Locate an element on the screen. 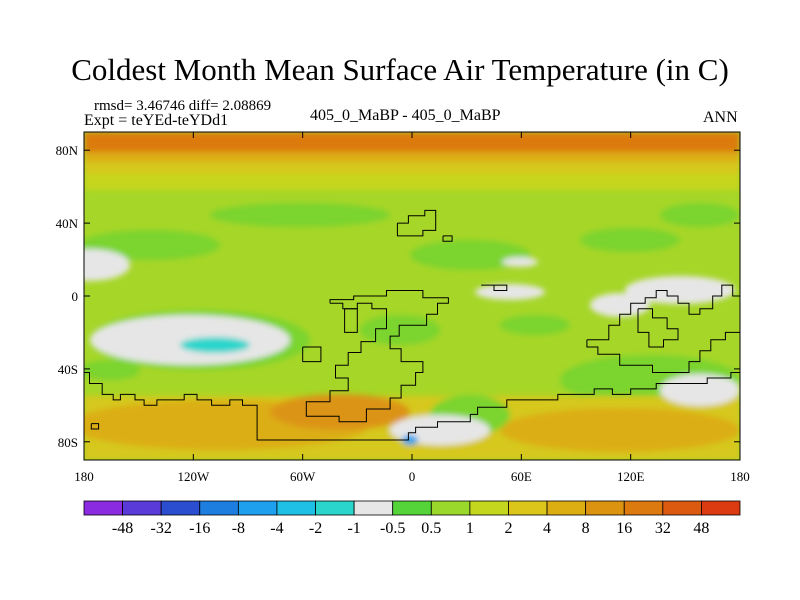 This screenshot has width=800, height=600. y-tick-label: 40S is located at coordinates (68, 369).